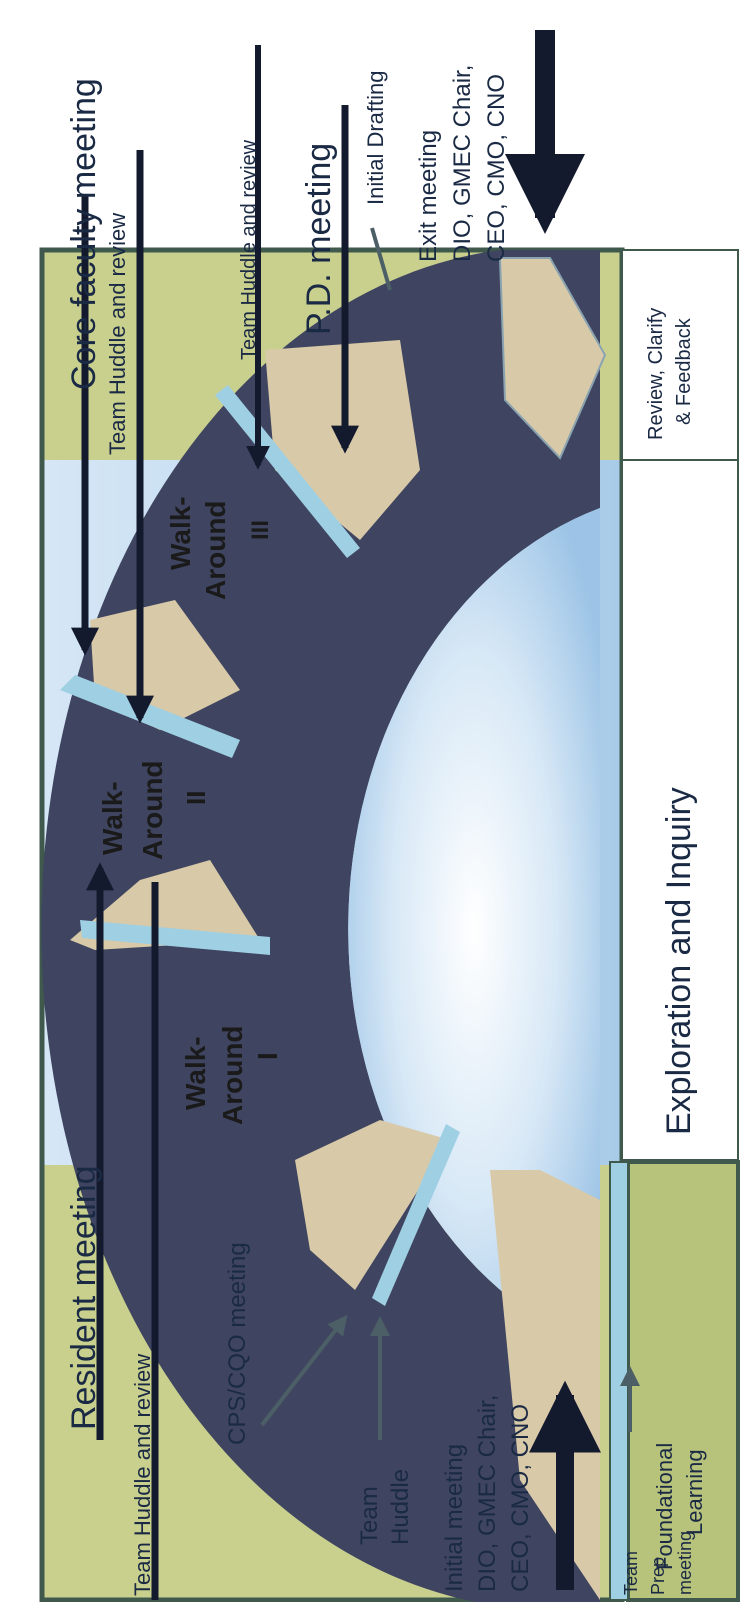  I want to click on pointer-drafting, so click(381, 259).